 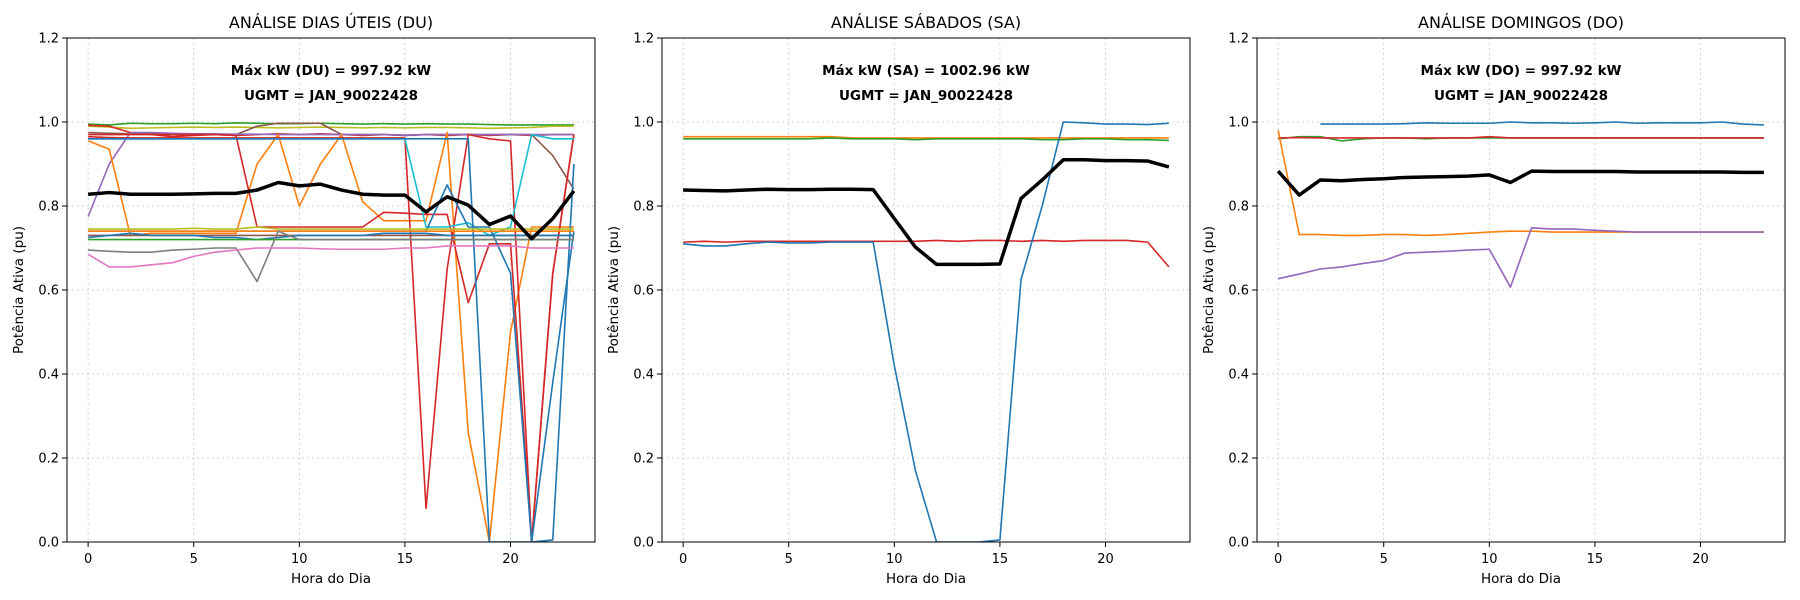 I want to click on annotation-max-kw: Máx kW (SA) = 1002.96 kW, so click(x=926, y=71).